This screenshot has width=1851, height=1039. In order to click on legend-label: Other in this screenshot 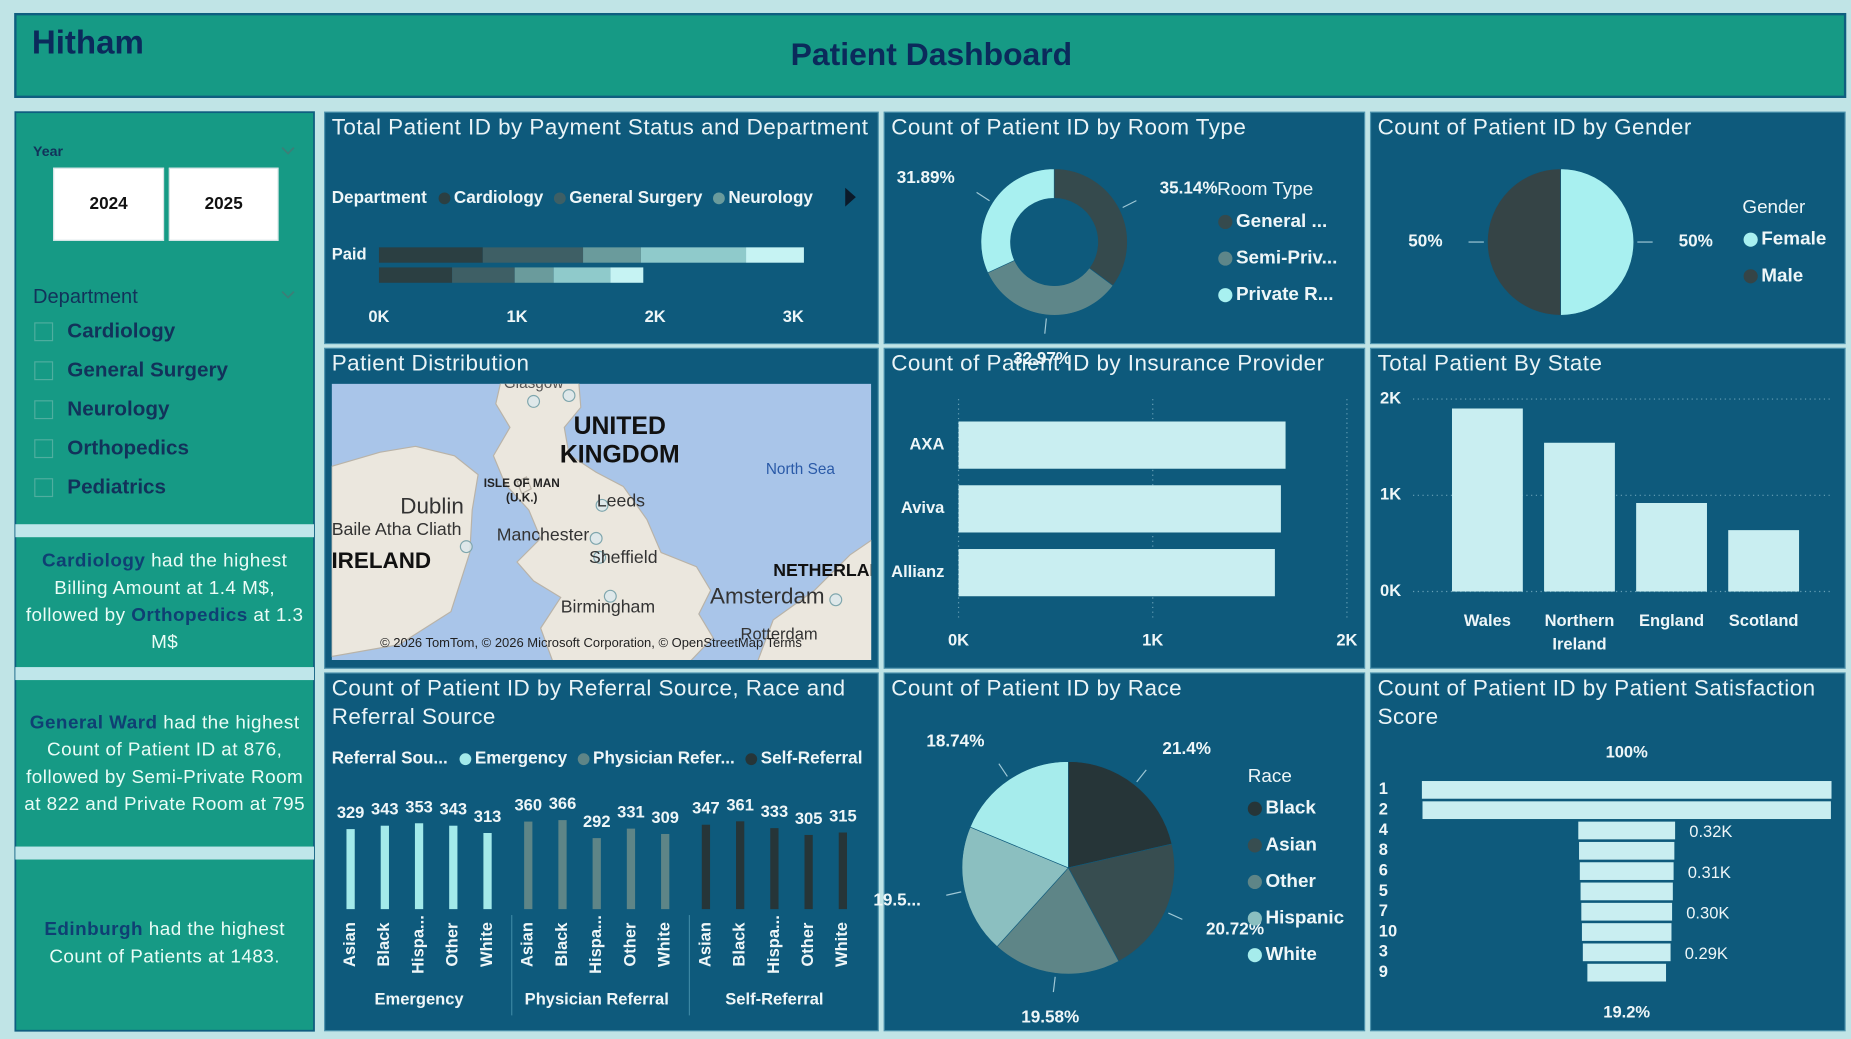, I will do `click(1290, 881)`.